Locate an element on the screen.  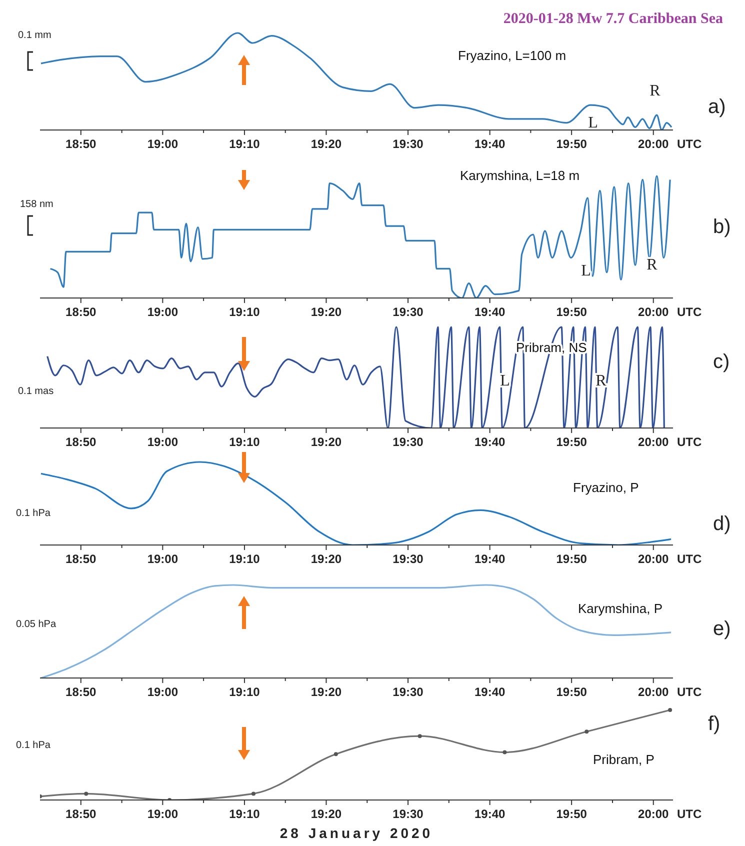
text: f) is located at coordinates (714, 724).